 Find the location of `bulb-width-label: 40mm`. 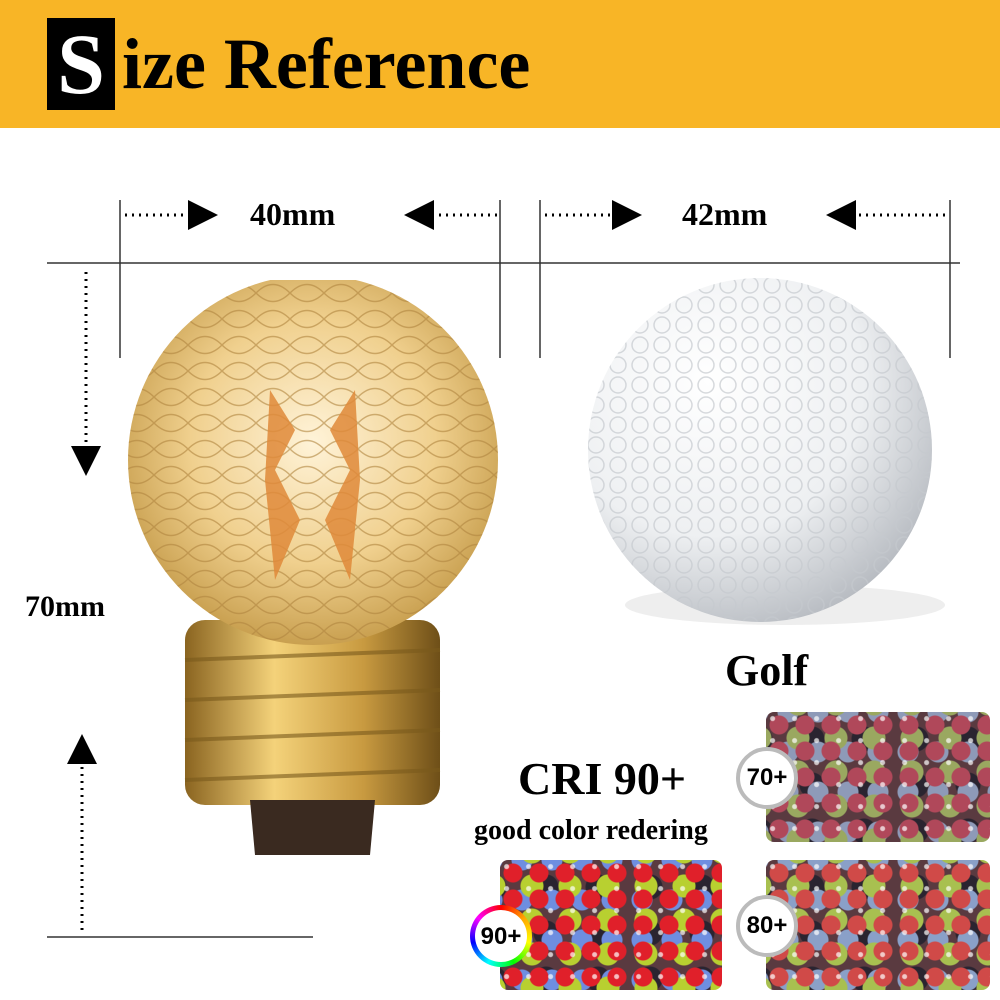

bulb-width-label: 40mm is located at coordinates (293, 214).